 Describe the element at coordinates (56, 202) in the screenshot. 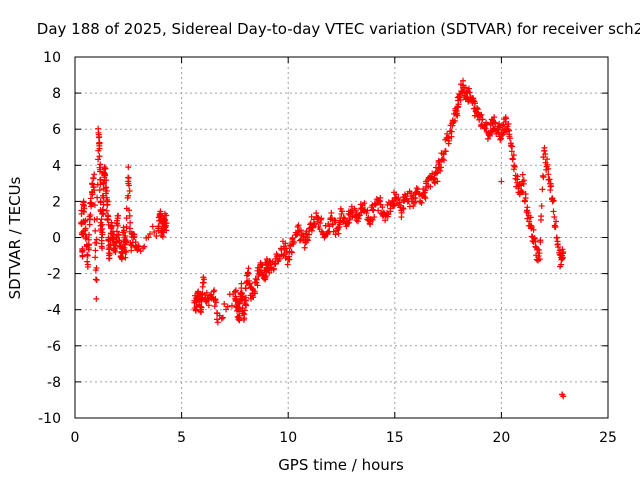

I see `y-tick-label: 2` at that location.